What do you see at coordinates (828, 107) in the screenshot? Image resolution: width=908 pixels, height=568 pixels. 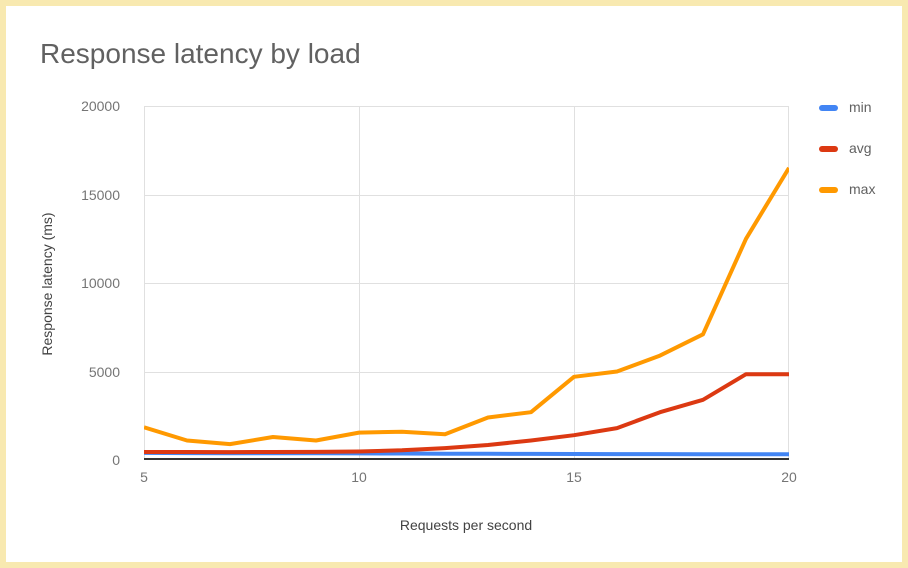 I see `legend-swatch-min` at bounding box center [828, 107].